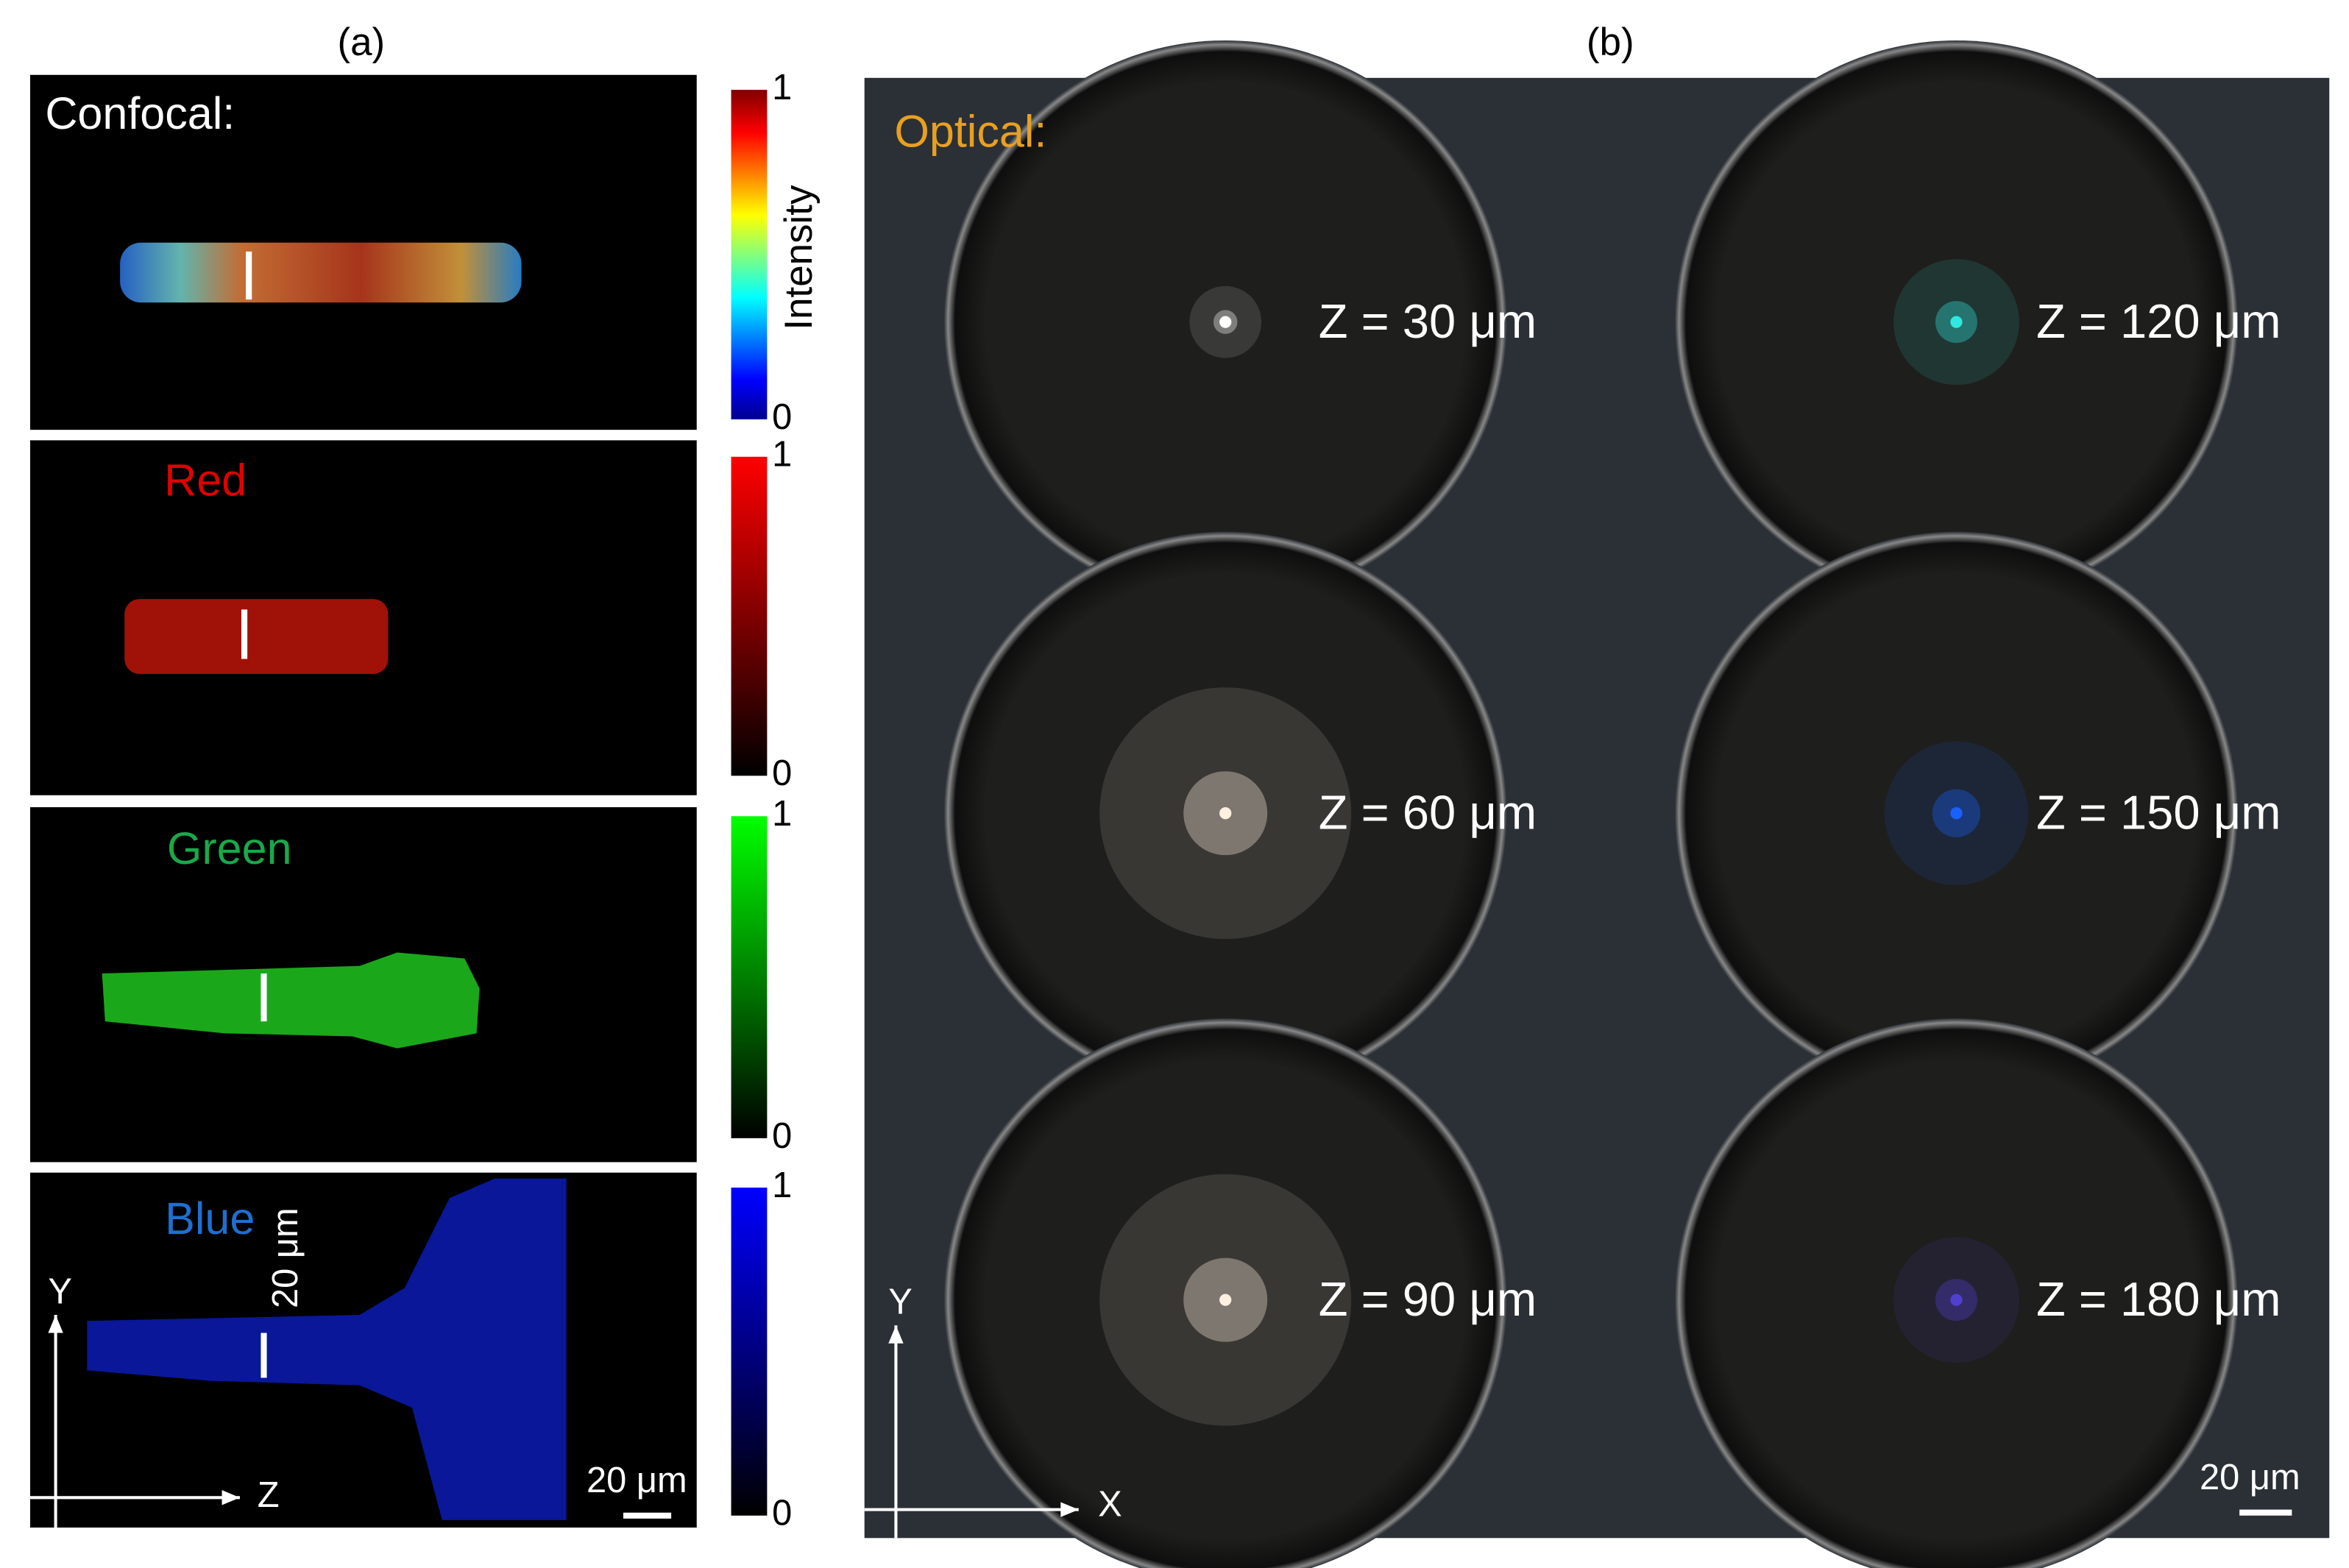 The width and height of the screenshot is (2349, 1568). What do you see at coordinates (1428, 1299) in the screenshot?
I see `depth-label: Z = 90 μm` at bounding box center [1428, 1299].